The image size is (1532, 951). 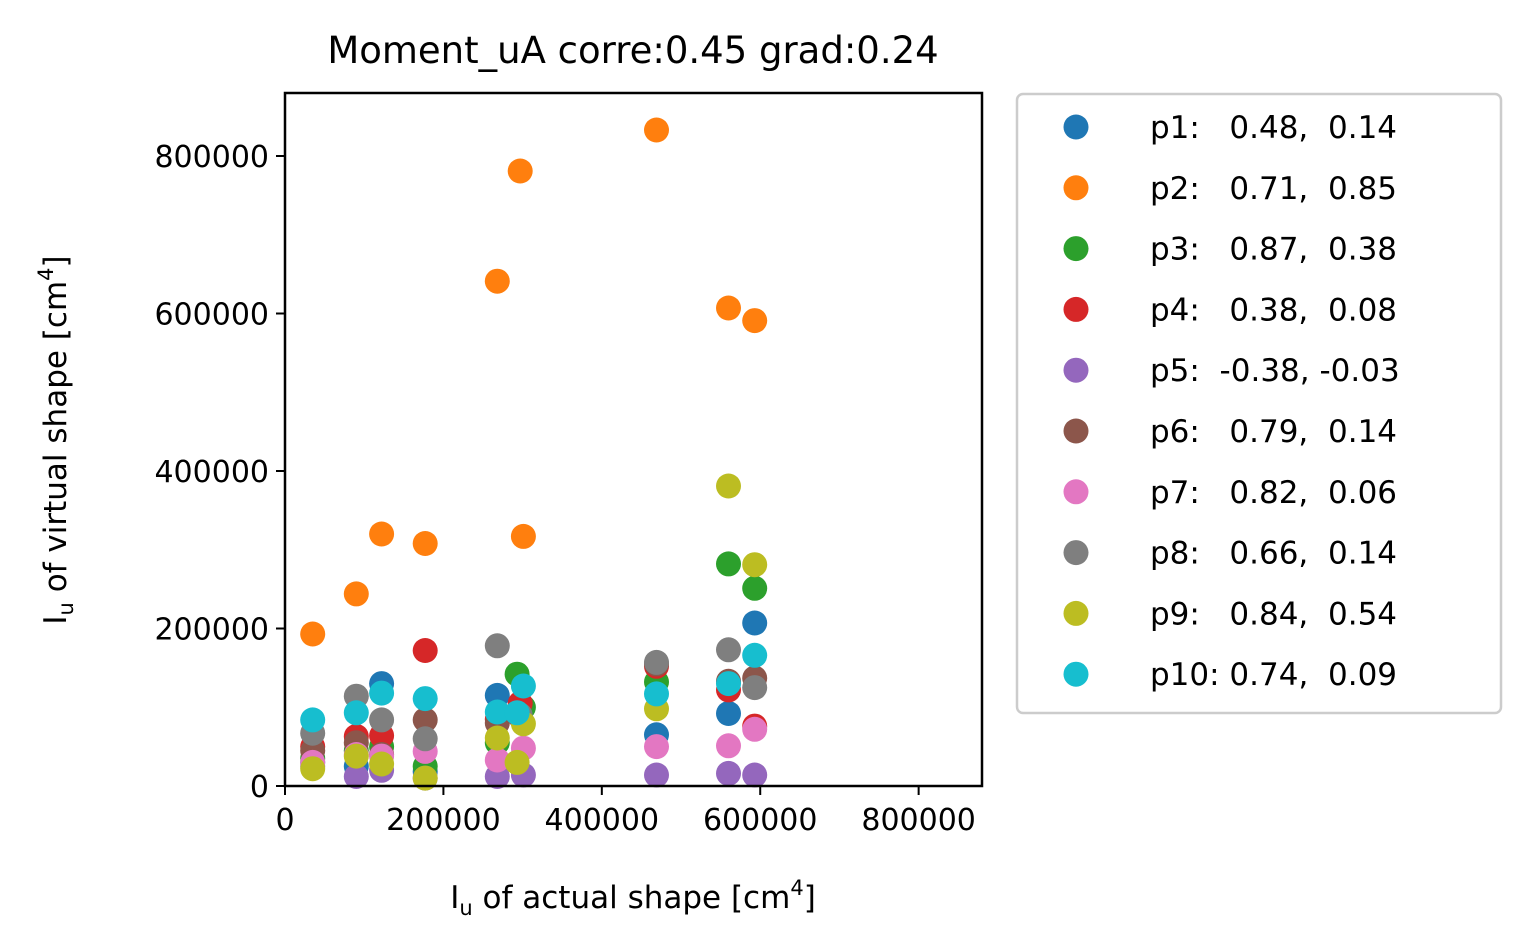 What do you see at coordinates (796, 888) in the screenshot?
I see `x-axis-label-sup: 4` at bounding box center [796, 888].